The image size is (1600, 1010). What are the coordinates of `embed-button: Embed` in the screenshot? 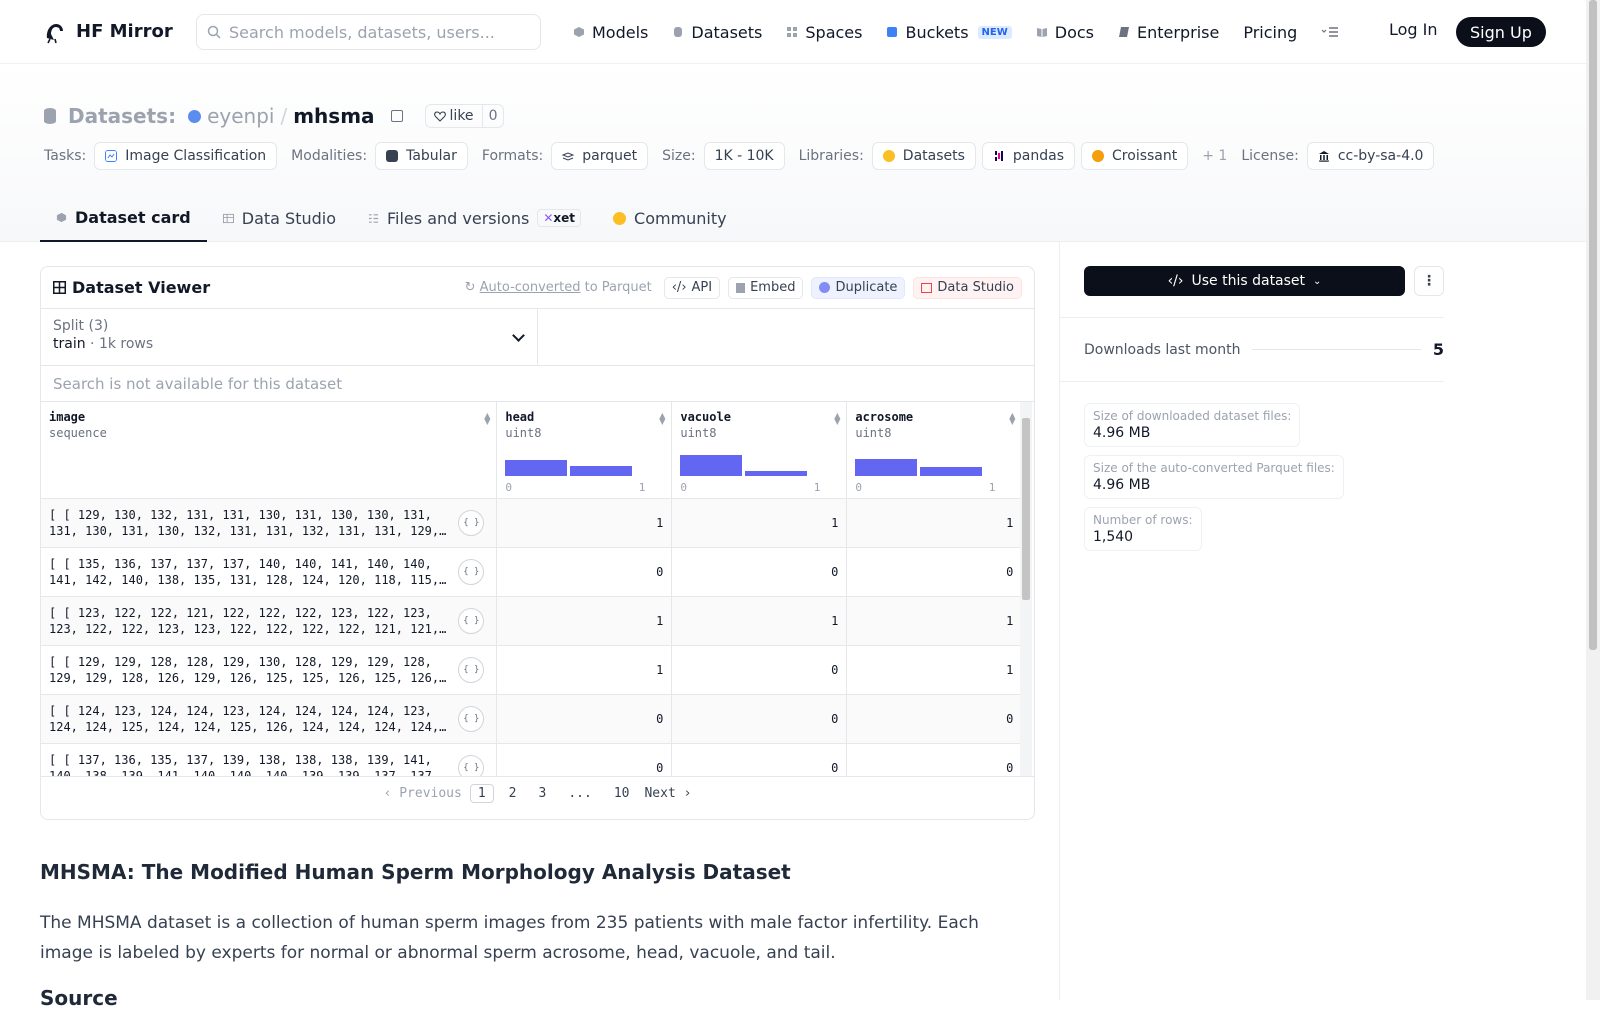 It's located at (766, 287).